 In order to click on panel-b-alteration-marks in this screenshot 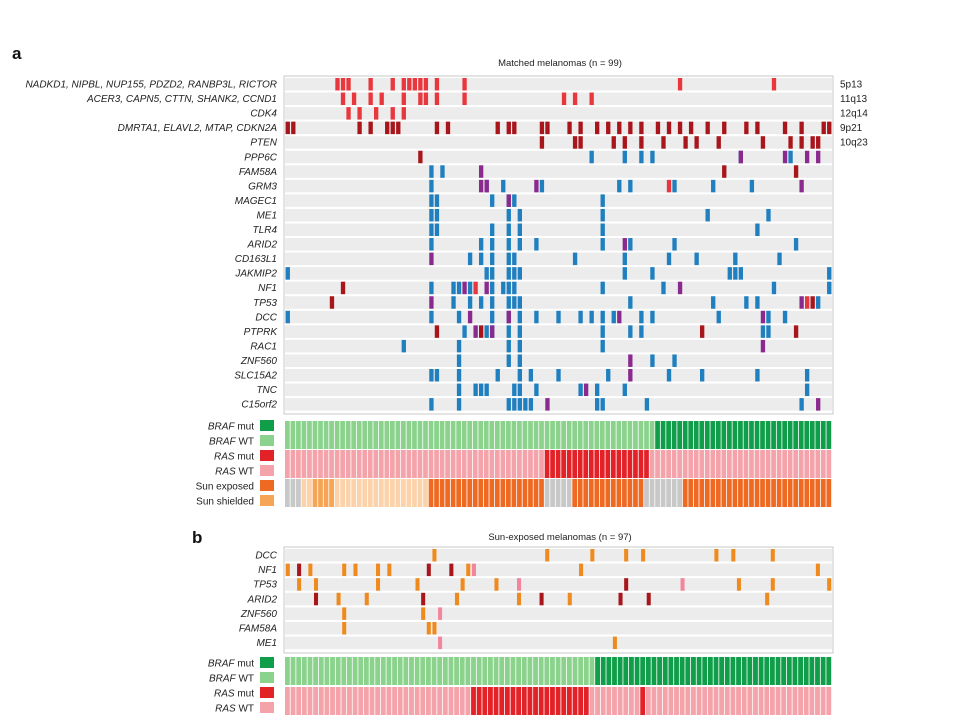, I will do `click(558, 599)`.